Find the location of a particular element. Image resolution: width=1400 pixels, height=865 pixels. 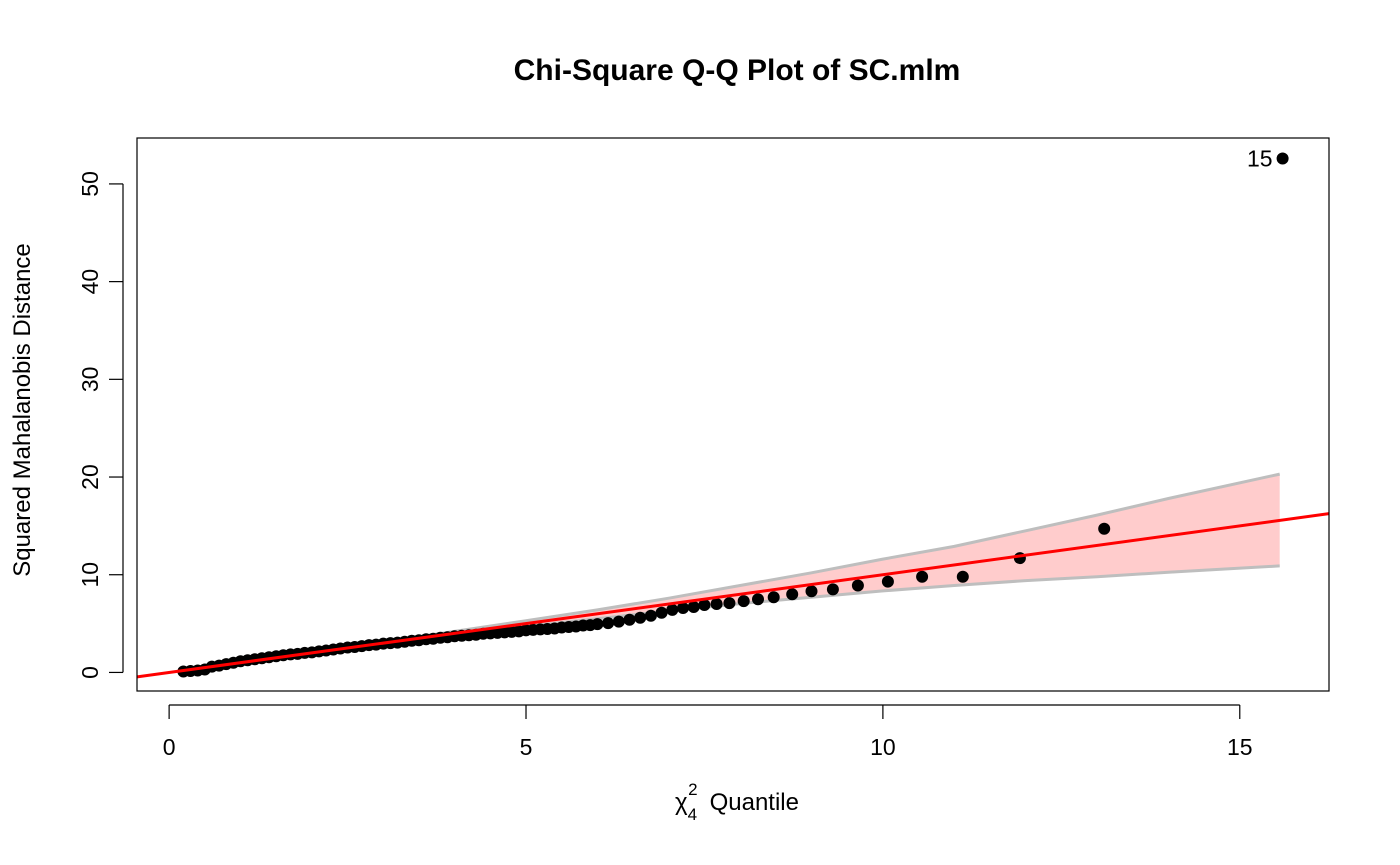

x-axis-title-symbol: χ is located at coordinates (681, 802).